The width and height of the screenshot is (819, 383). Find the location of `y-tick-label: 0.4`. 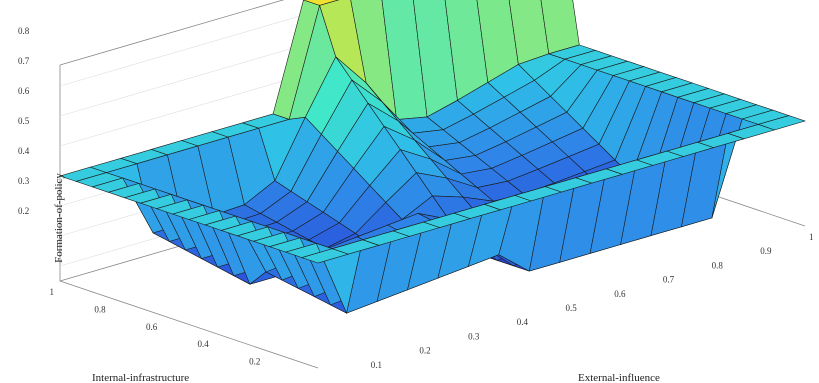

y-tick-label: 0.4 is located at coordinates (523, 322).